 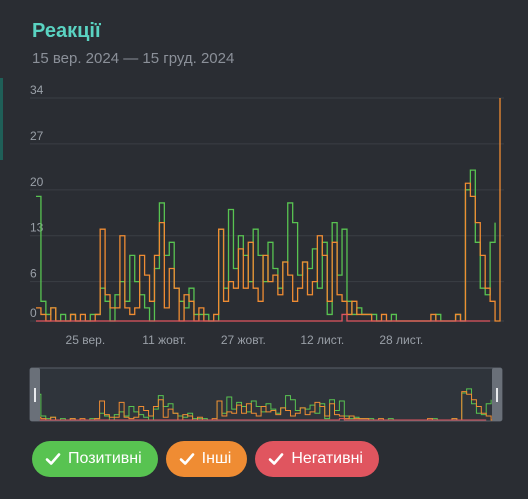 I want to click on navigator-handle-right, so click(x=497, y=394).